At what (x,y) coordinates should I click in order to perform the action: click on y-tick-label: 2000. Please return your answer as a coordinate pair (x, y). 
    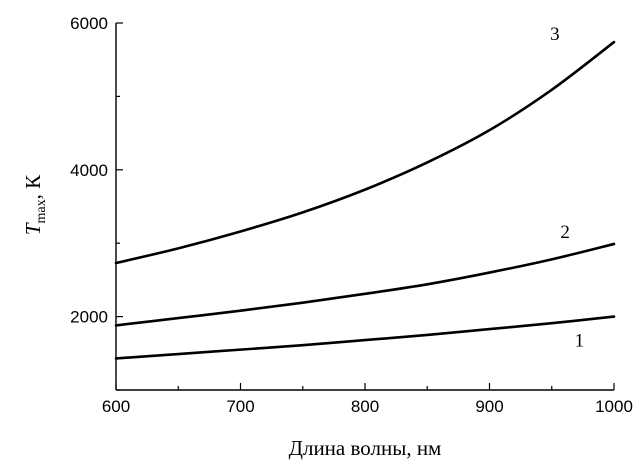
    Looking at the image, I should click on (89, 317).